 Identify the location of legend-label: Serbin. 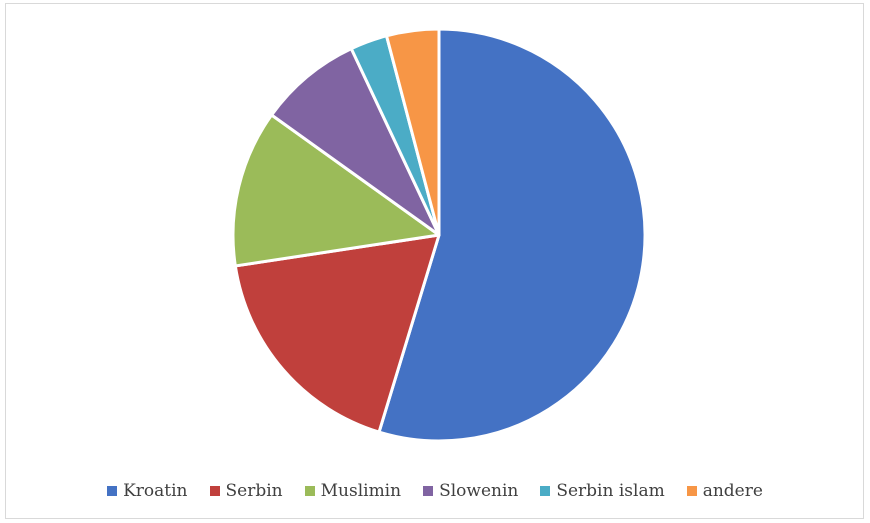
(254, 491).